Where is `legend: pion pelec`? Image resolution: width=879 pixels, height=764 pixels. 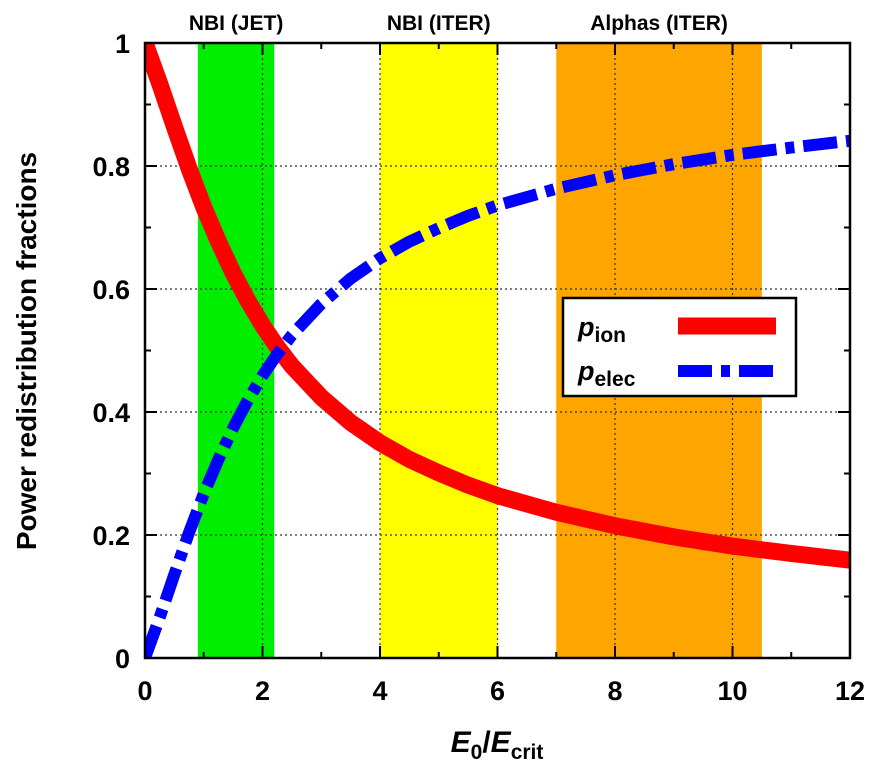 legend: pion pelec is located at coordinates (679, 347).